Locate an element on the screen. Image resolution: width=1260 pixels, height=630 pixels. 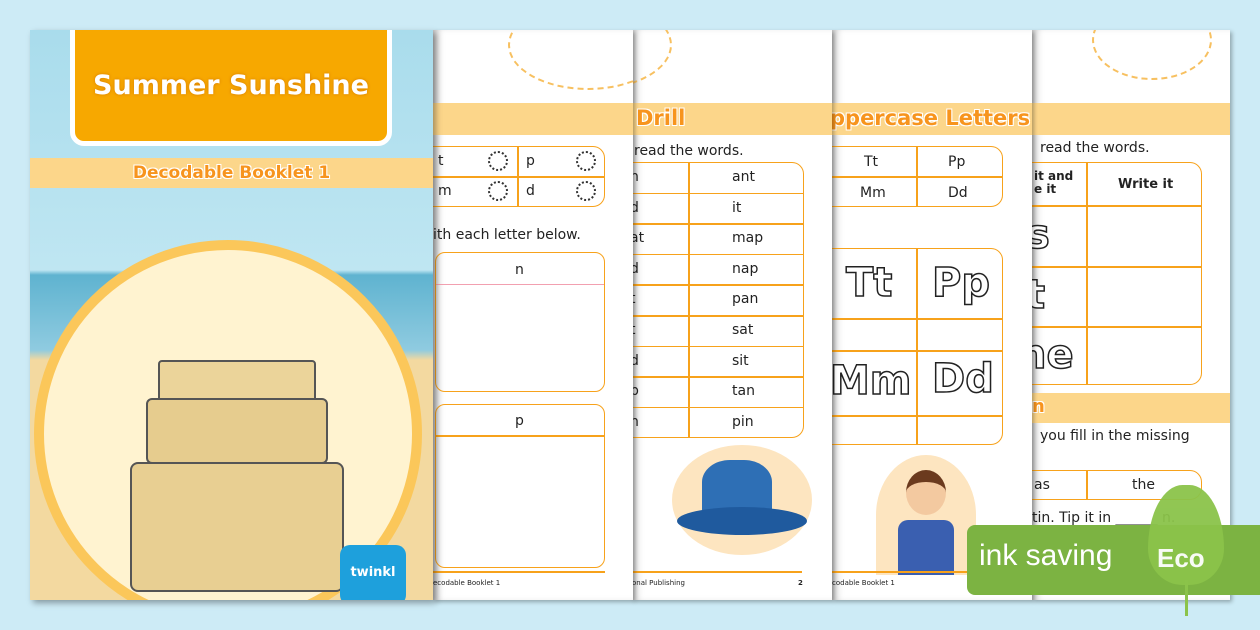
trace-letters: Pp is located at coordinates (960, 283).